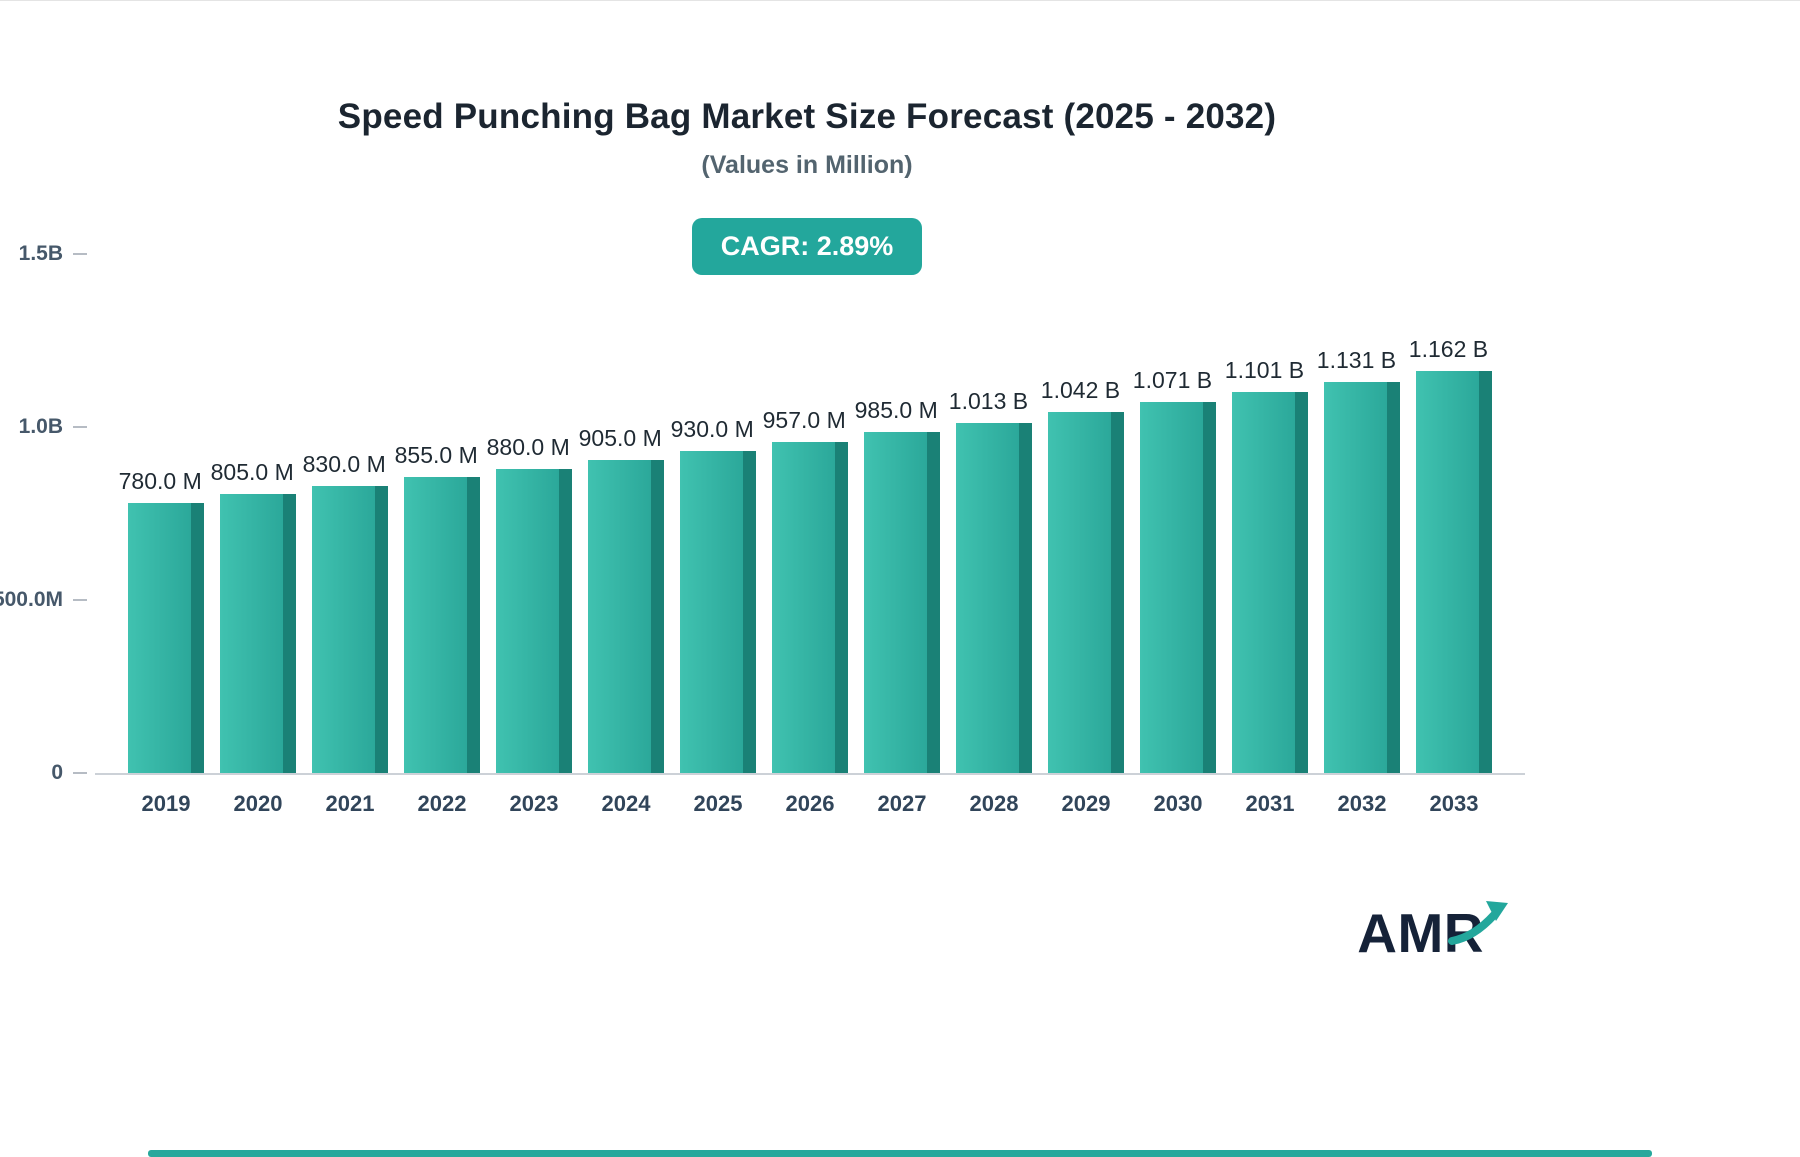 This screenshot has width=1800, height=1157. Describe the element at coordinates (718, 803) in the screenshot. I see `x-axis-label: 2025` at that location.